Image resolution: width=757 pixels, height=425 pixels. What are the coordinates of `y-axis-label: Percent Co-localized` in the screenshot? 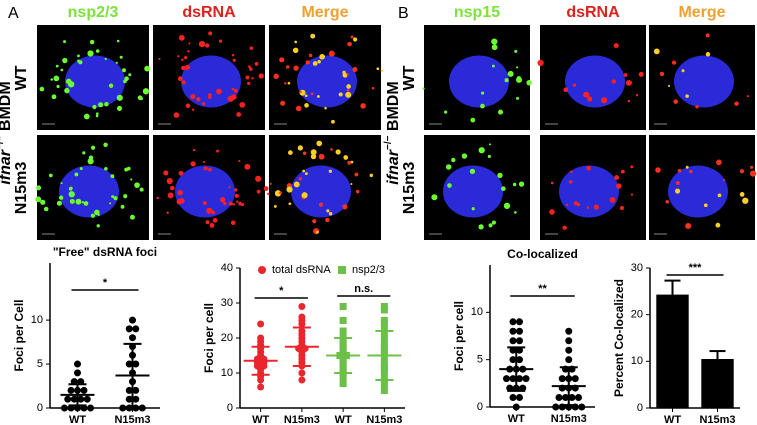 It's located at (619, 338).